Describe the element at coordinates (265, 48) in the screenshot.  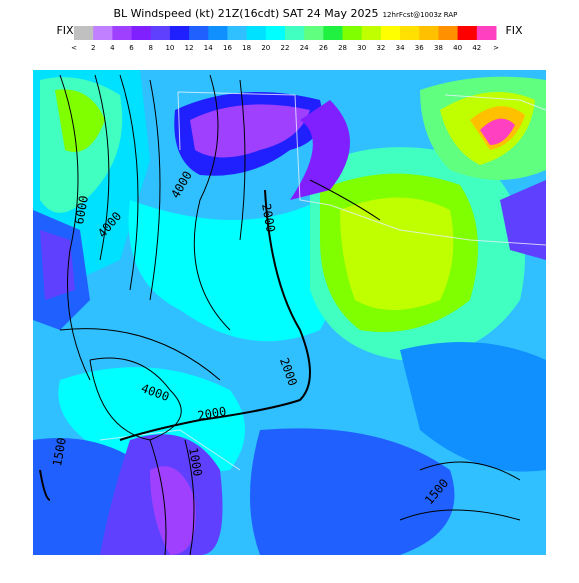
I see `colorbar-label: 20` at that location.